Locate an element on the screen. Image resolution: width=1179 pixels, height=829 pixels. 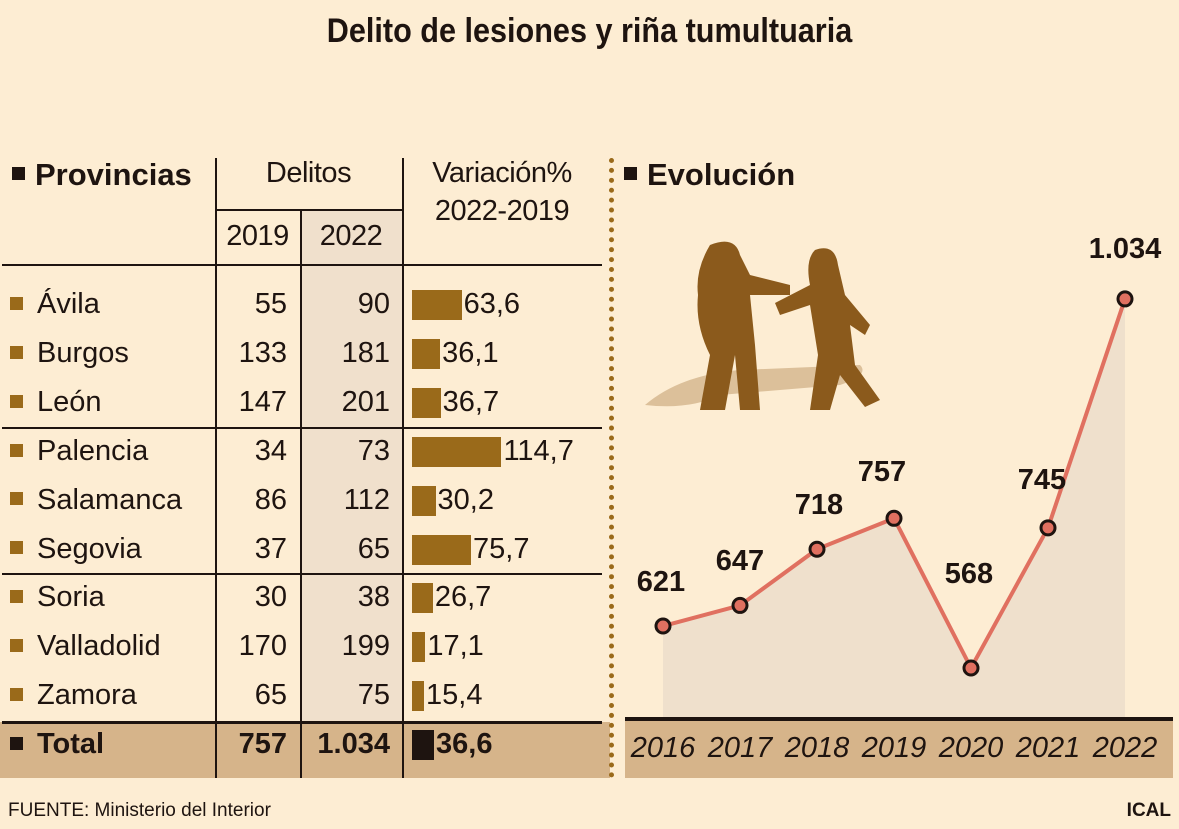
x-tick-label: 2020 is located at coordinates (971, 748).